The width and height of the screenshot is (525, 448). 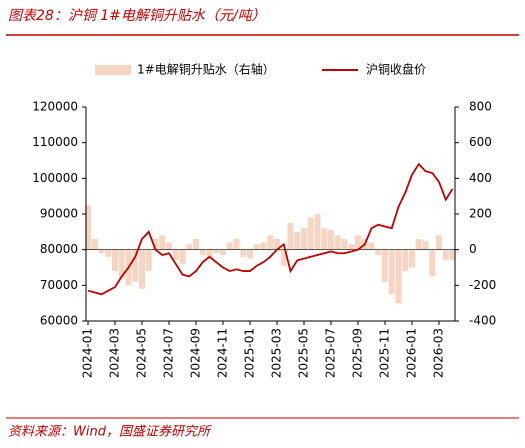 What do you see at coordinates (396, 69) in the screenshot?
I see `legend-label: 沪铜收盘价` at bounding box center [396, 69].